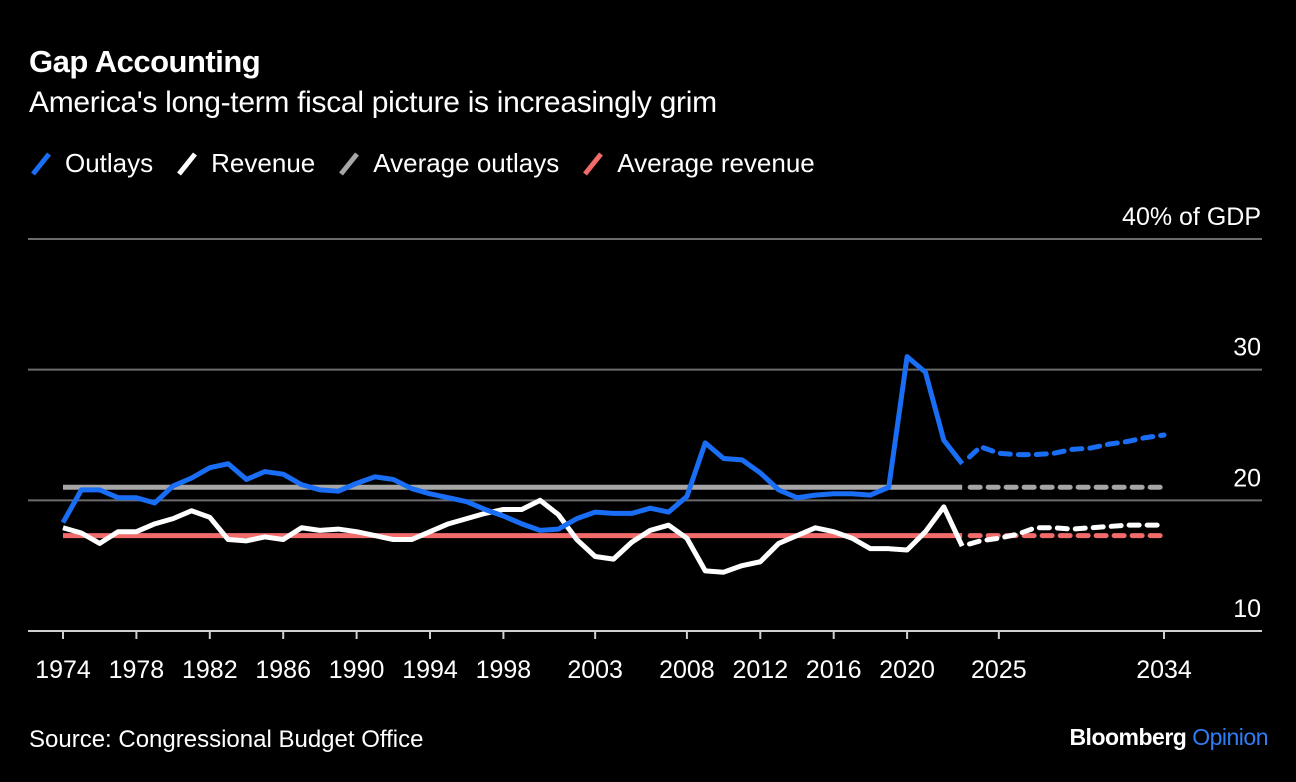 The width and height of the screenshot is (1296, 782). What do you see at coordinates (1247, 478) in the screenshot?
I see `y-tick-label-20: 20` at bounding box center [1247, 478].